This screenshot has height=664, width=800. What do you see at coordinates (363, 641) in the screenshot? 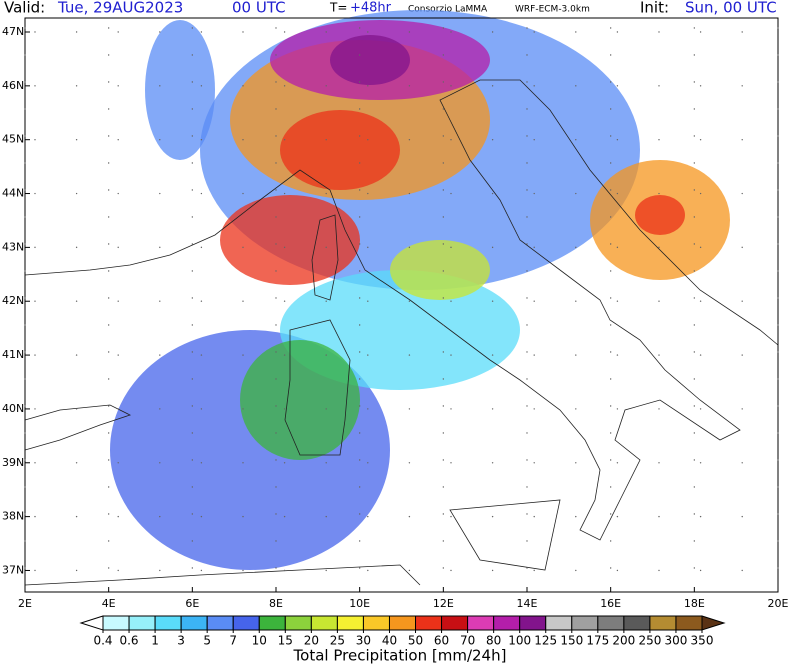
I see `level-label: 30` at bounding box center [363, 641].